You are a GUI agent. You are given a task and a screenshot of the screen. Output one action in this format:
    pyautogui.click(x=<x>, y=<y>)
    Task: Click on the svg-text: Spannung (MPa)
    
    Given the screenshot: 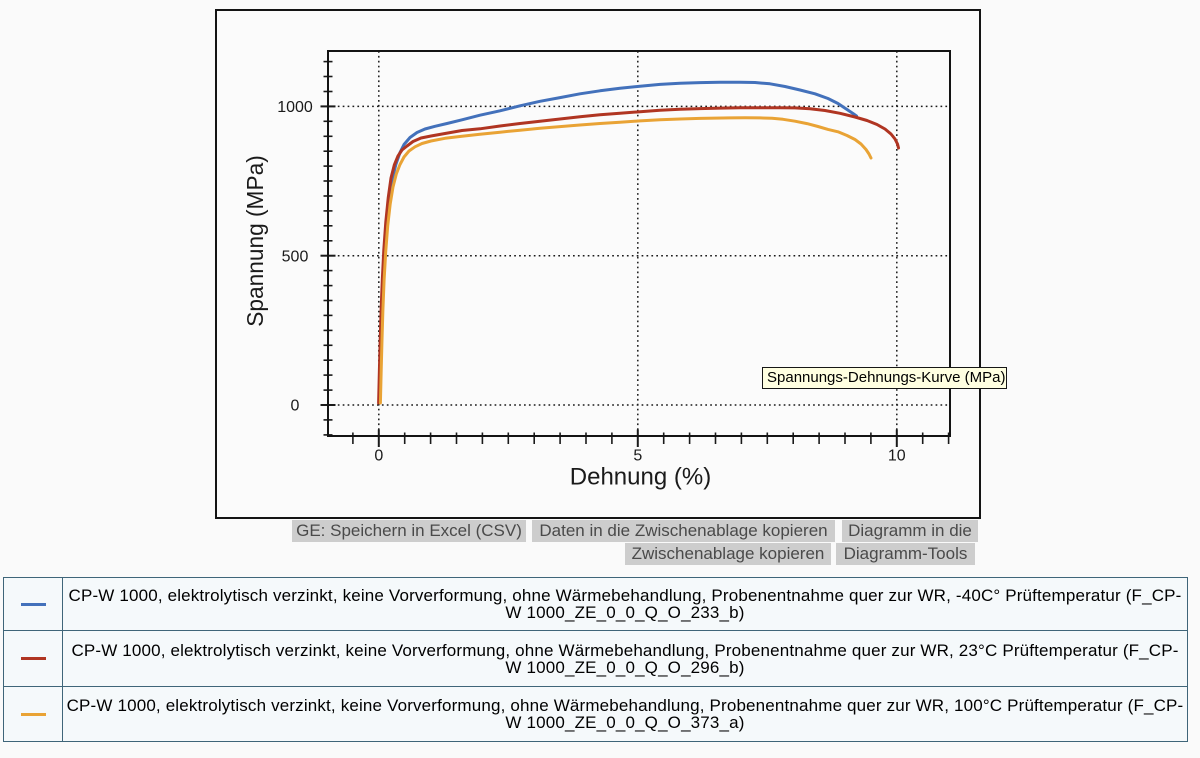 What is the action you would take?
    pyautogui.click(x=255, y=241)
    